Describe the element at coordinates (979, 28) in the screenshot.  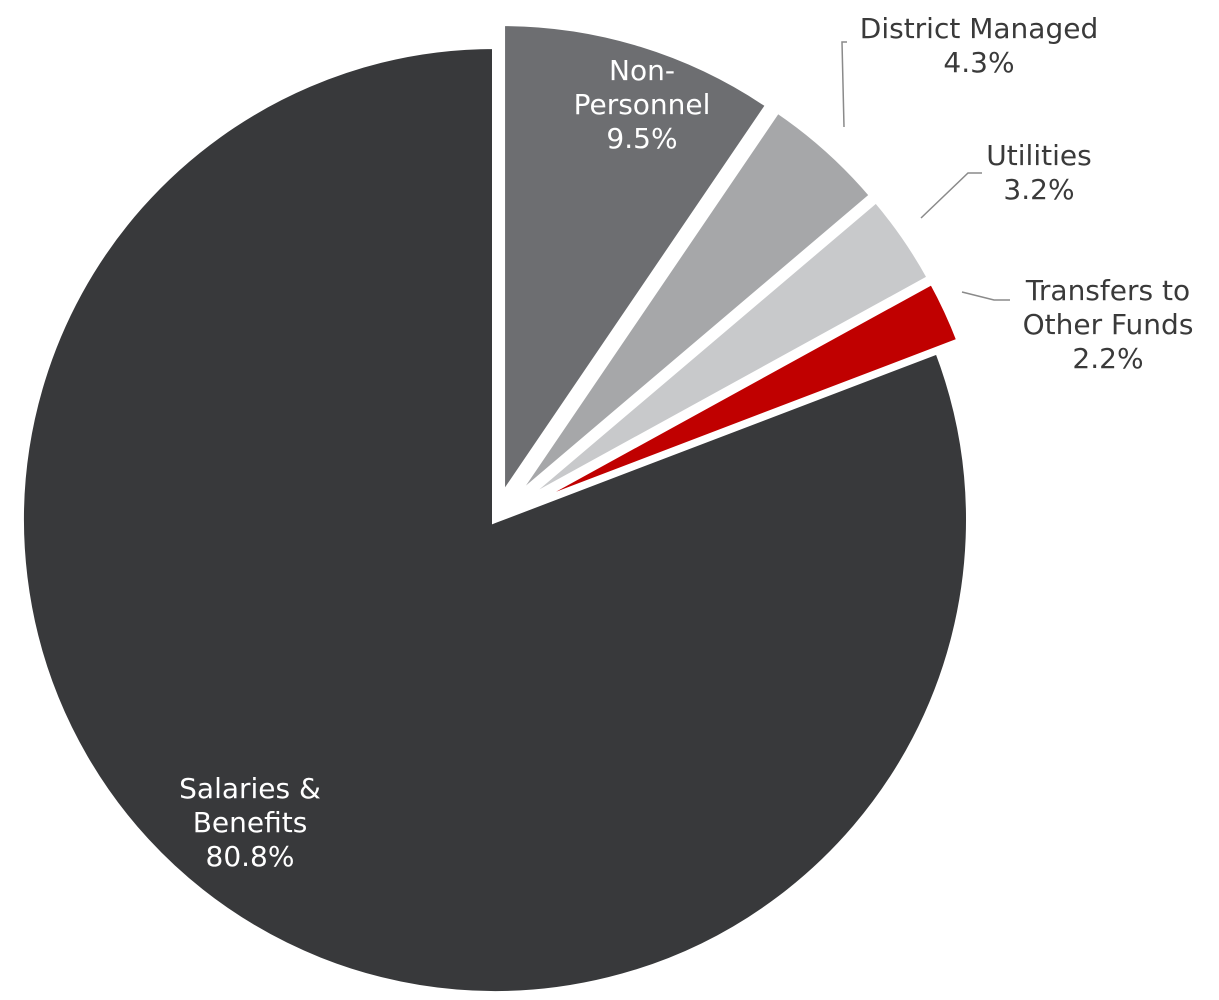
I see `slice-category-label: District Managed` at that location.